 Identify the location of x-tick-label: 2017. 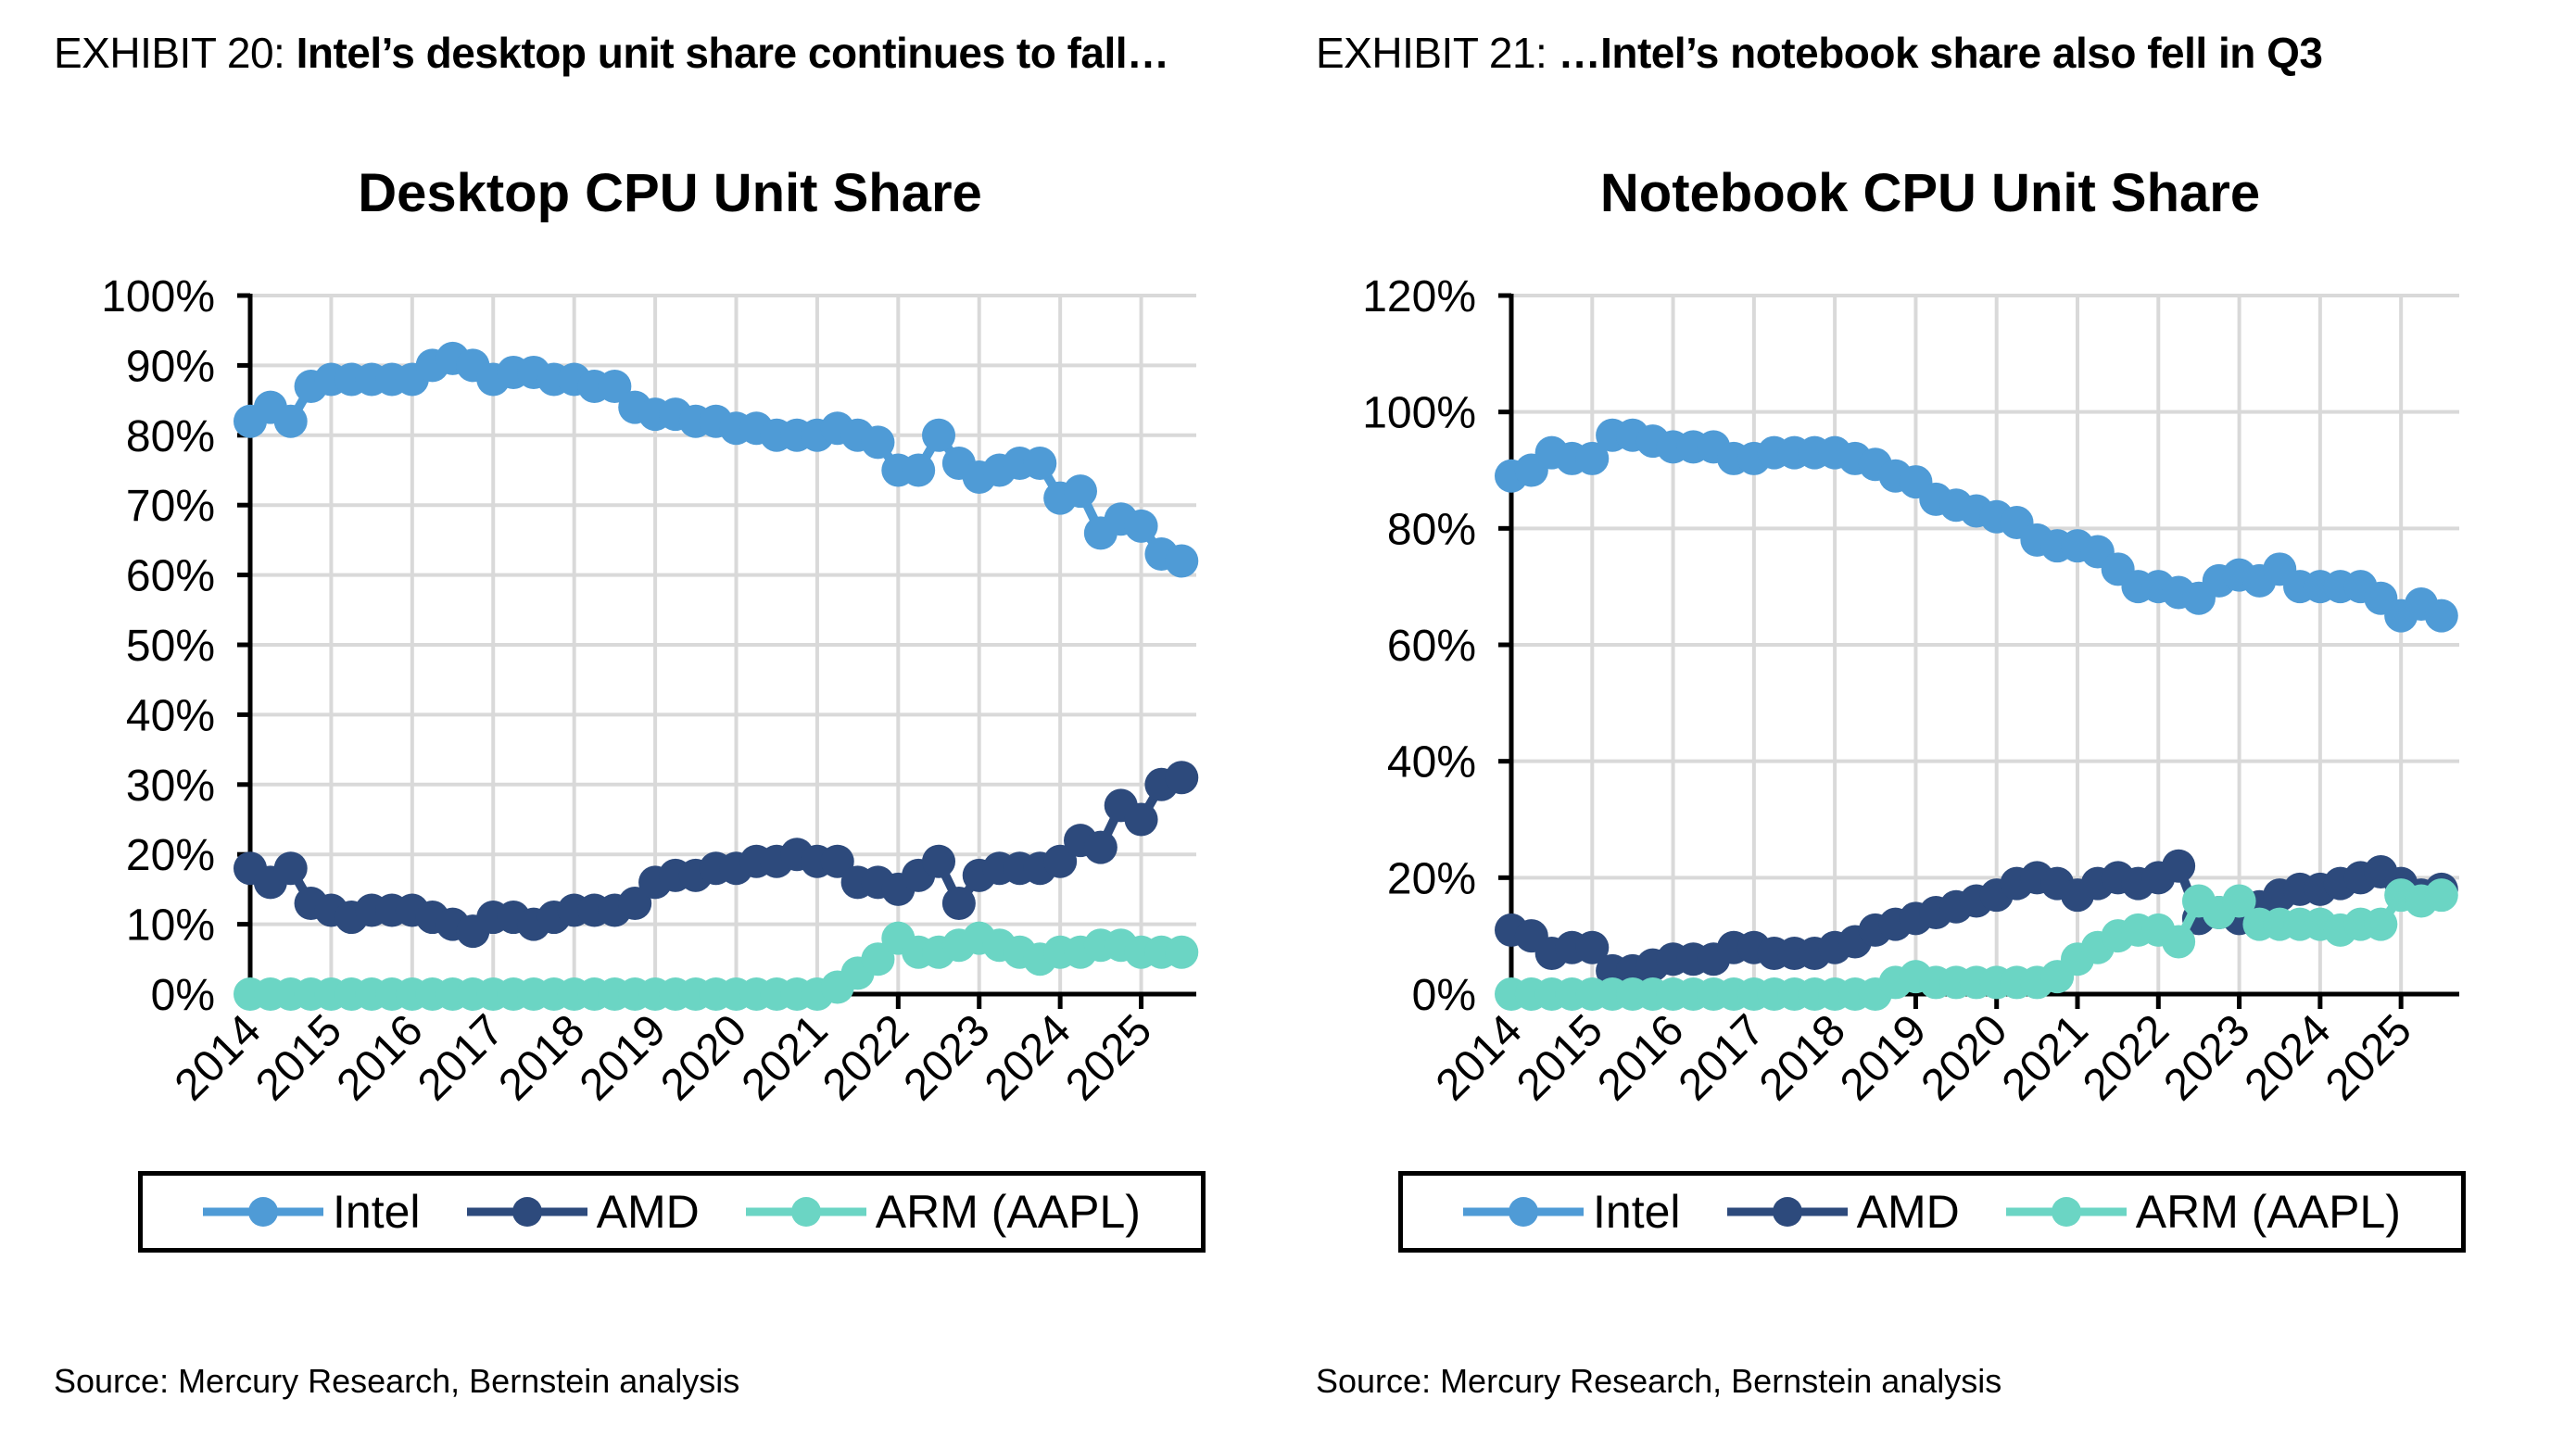
(461, 1057).